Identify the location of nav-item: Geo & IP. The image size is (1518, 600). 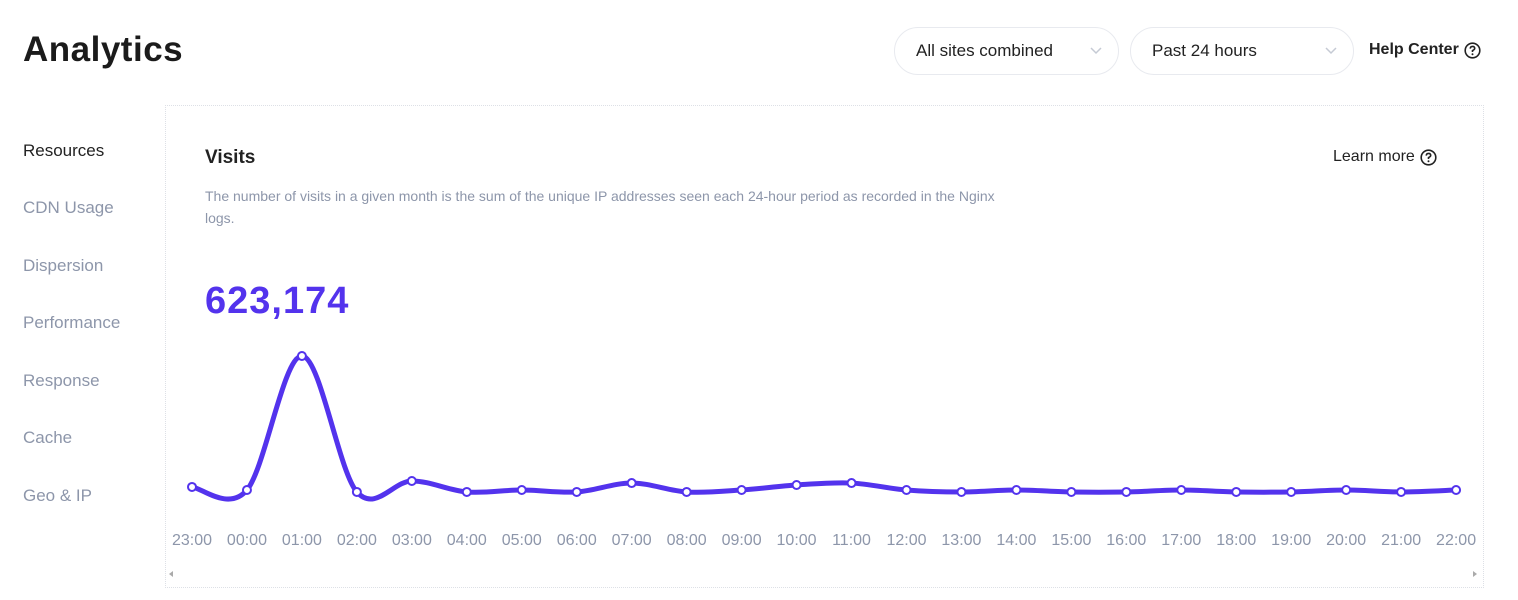
(57, 495).